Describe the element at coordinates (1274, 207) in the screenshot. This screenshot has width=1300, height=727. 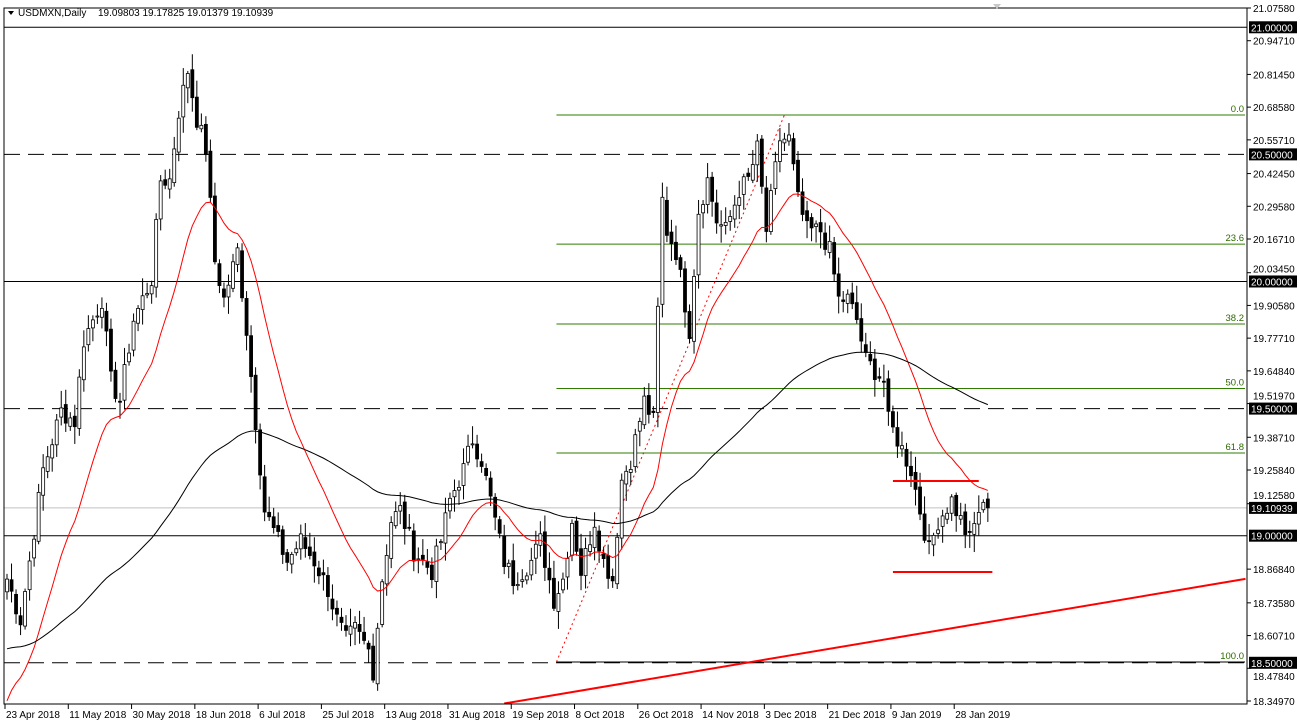
I see `price-tick-label: 20.29580` at that location.